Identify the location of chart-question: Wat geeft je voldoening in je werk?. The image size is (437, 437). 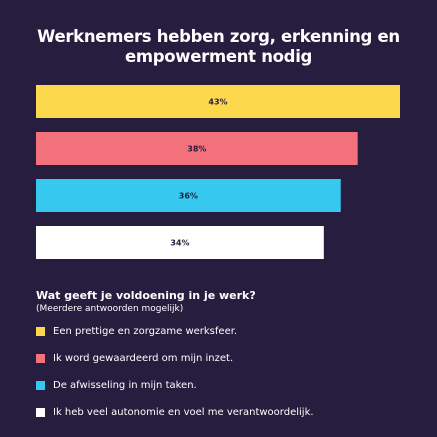
(146, 295).